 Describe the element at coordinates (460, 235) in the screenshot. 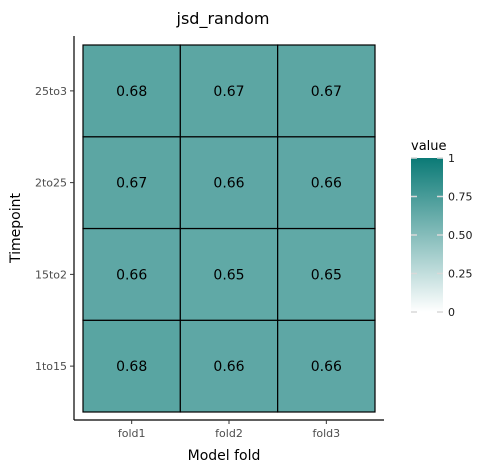

I see `legend-tick-label: 0.50` at that location.